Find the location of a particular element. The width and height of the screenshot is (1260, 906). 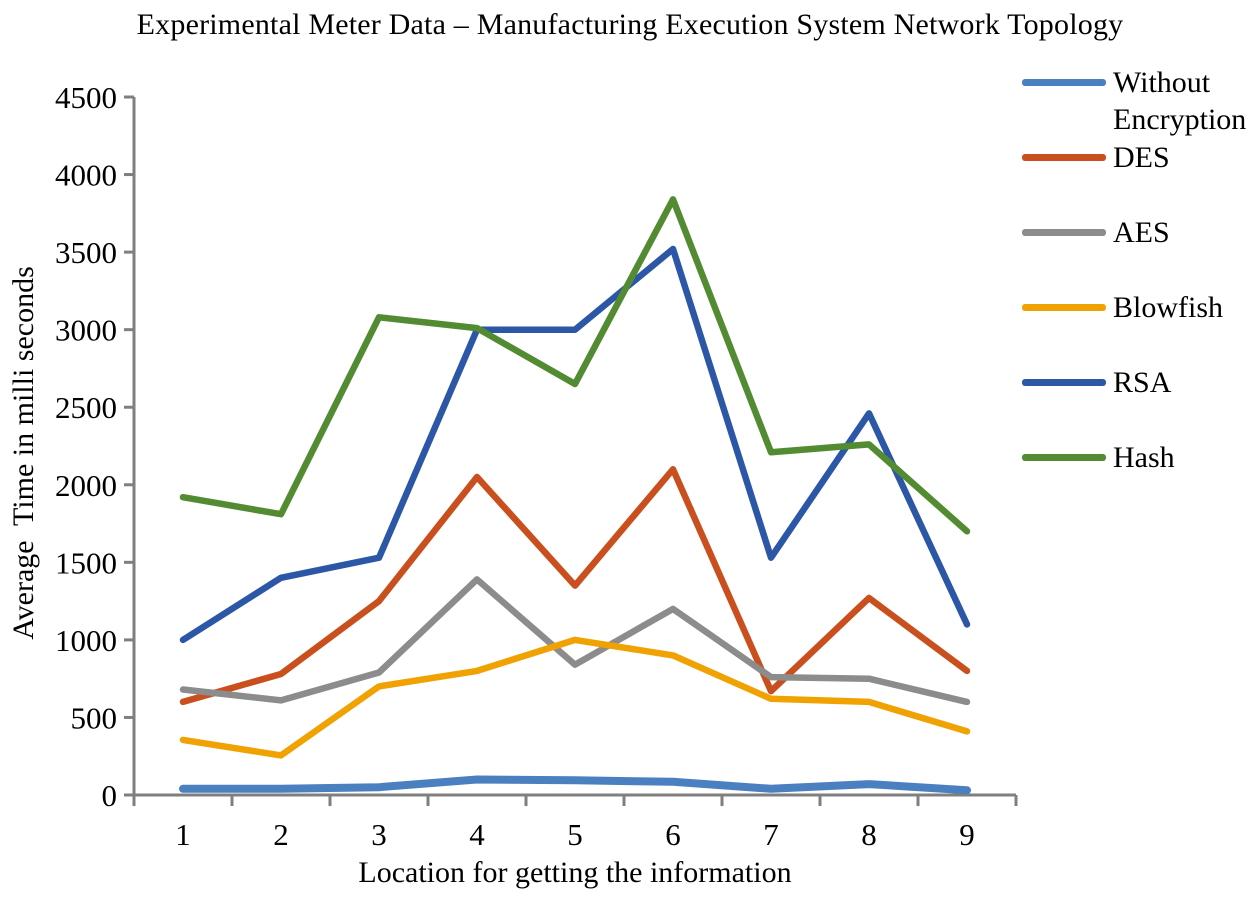

y-tick-label: 500 is located at coordinates (94, 717).